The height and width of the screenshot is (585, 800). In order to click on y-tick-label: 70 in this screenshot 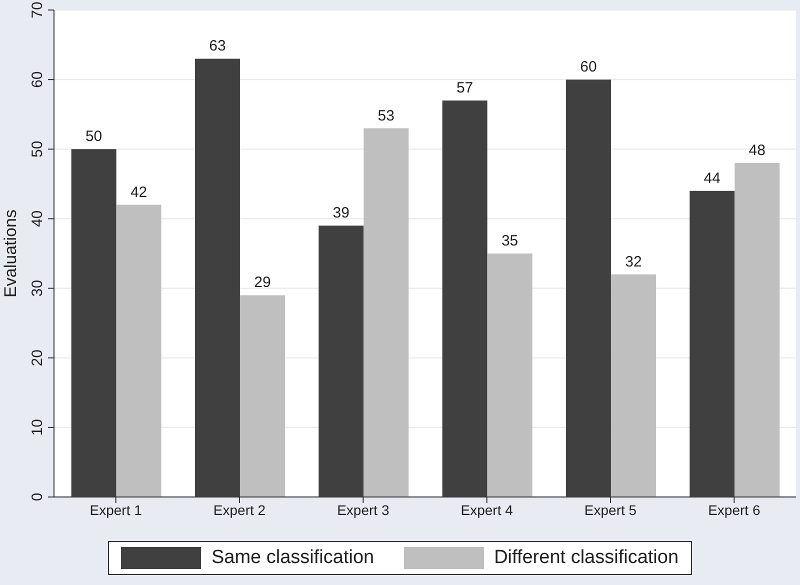, I will do `click(37, 10)`.